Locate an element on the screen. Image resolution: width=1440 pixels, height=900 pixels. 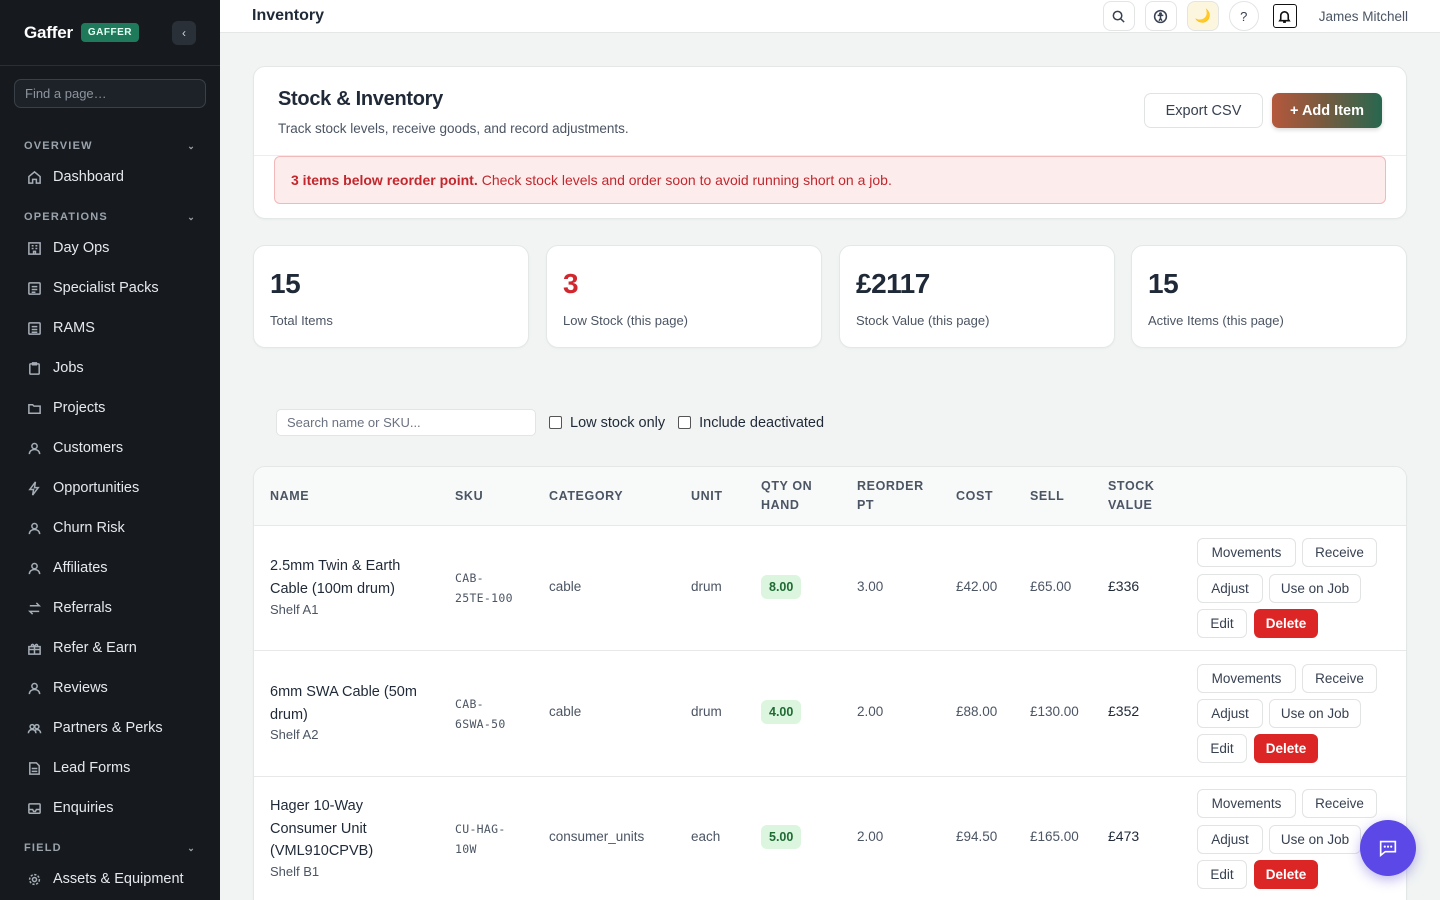
sidebar-item-assets-equipment: Assets & Equipment is located at coordinates (110, 879).